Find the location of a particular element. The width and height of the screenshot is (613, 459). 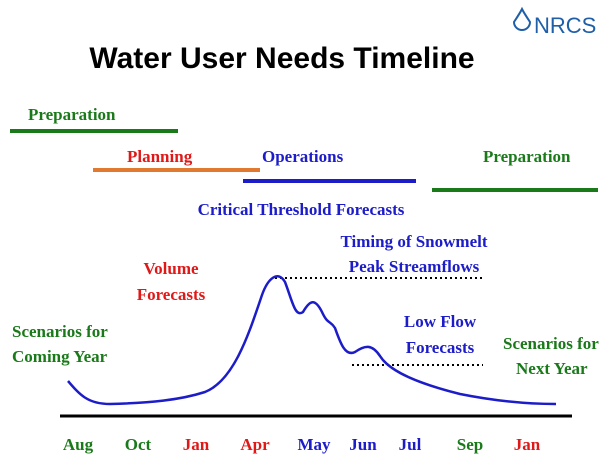

month-label: Jul is located at coordinates (410, 444).